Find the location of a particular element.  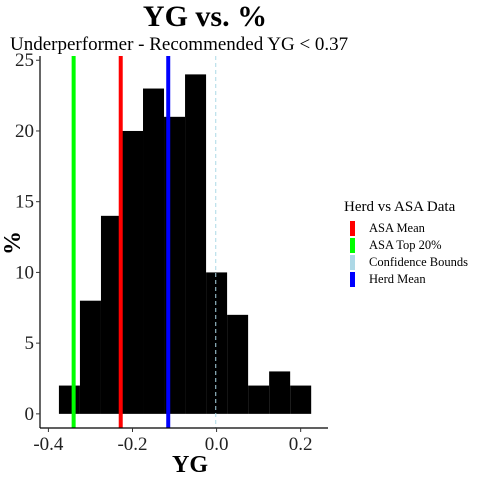

y-tick-label: 25 is located at coordinates (24, 60).